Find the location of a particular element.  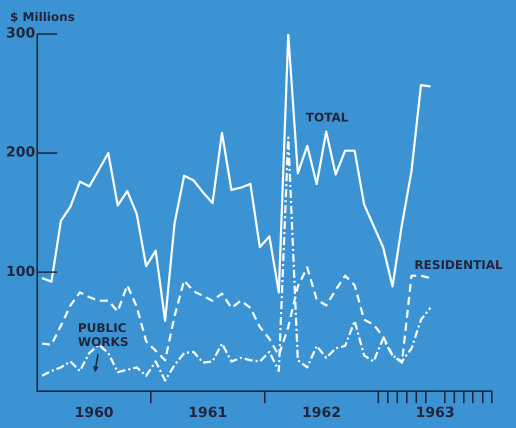

x-tick-label: 1962 is located at coordinates (321, 413).